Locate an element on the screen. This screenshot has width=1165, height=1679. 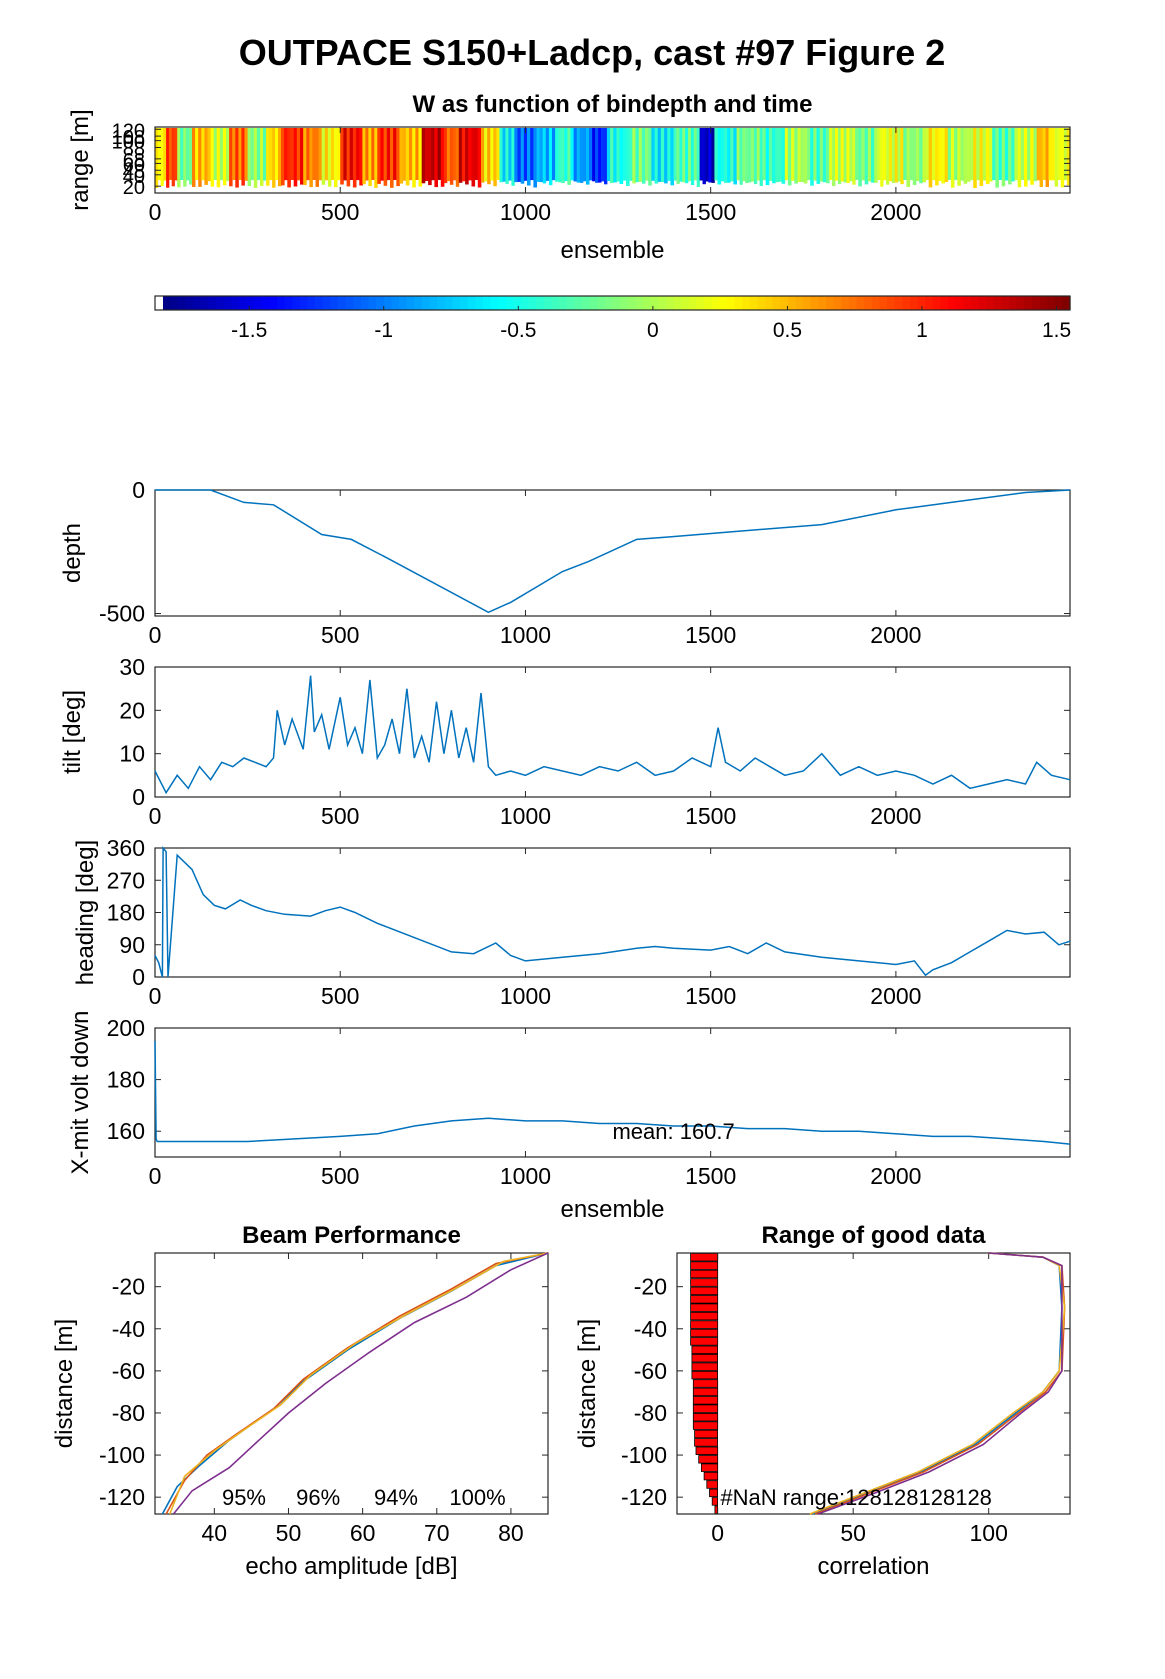
beam-performance-xlabel: echo amplitude [dB] is located at coordinates (351, 1566).